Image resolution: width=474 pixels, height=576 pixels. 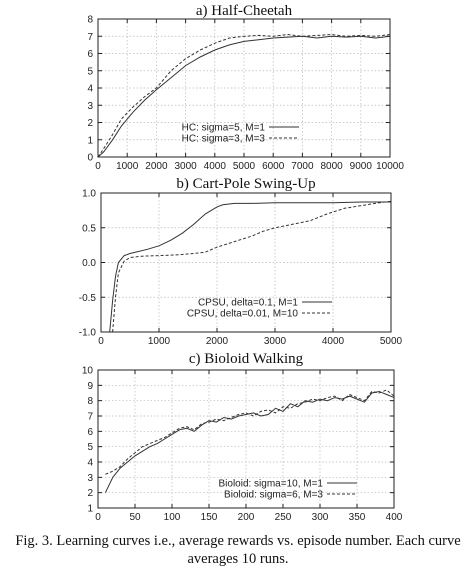 What do you see at coordinates (283, 517) in the screenshot?
I see `x-tick-label: 250` at bounding box center [283, 517].